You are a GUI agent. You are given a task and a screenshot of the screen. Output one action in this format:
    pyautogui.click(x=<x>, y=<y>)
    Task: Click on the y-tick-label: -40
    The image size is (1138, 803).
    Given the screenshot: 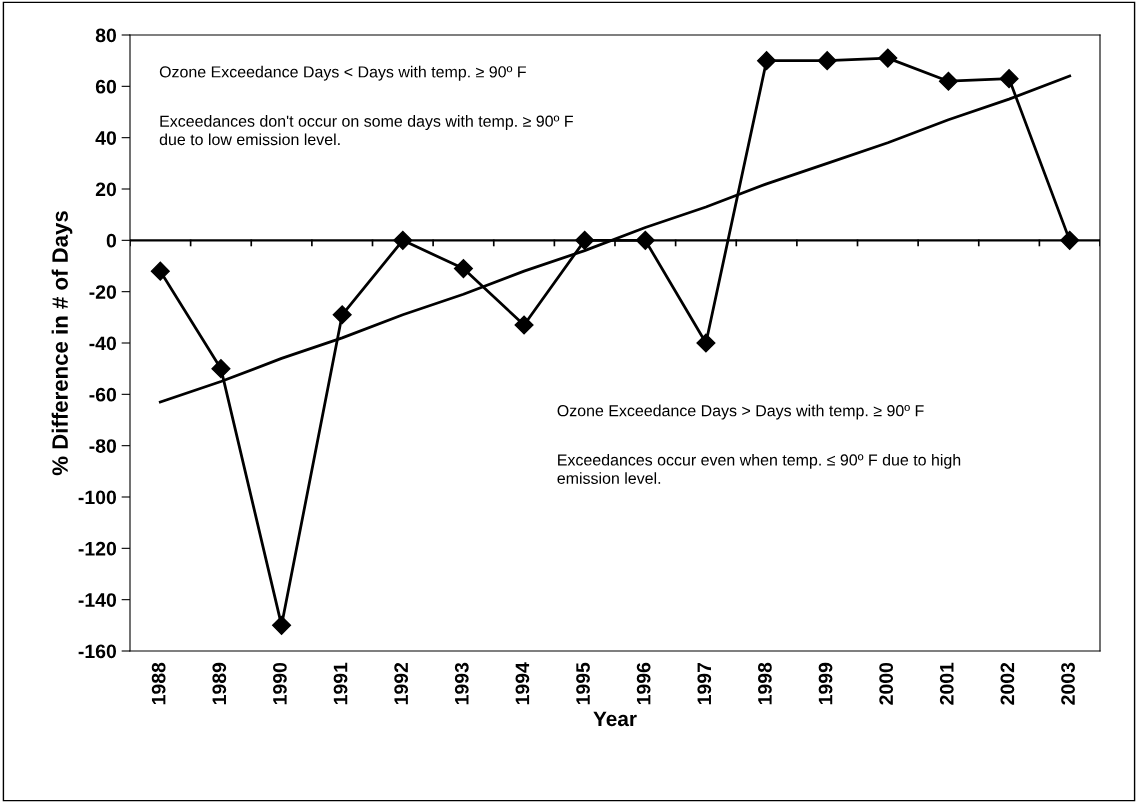 What is the action you would take?
    pyautogui.click(x=103, y=343)
    